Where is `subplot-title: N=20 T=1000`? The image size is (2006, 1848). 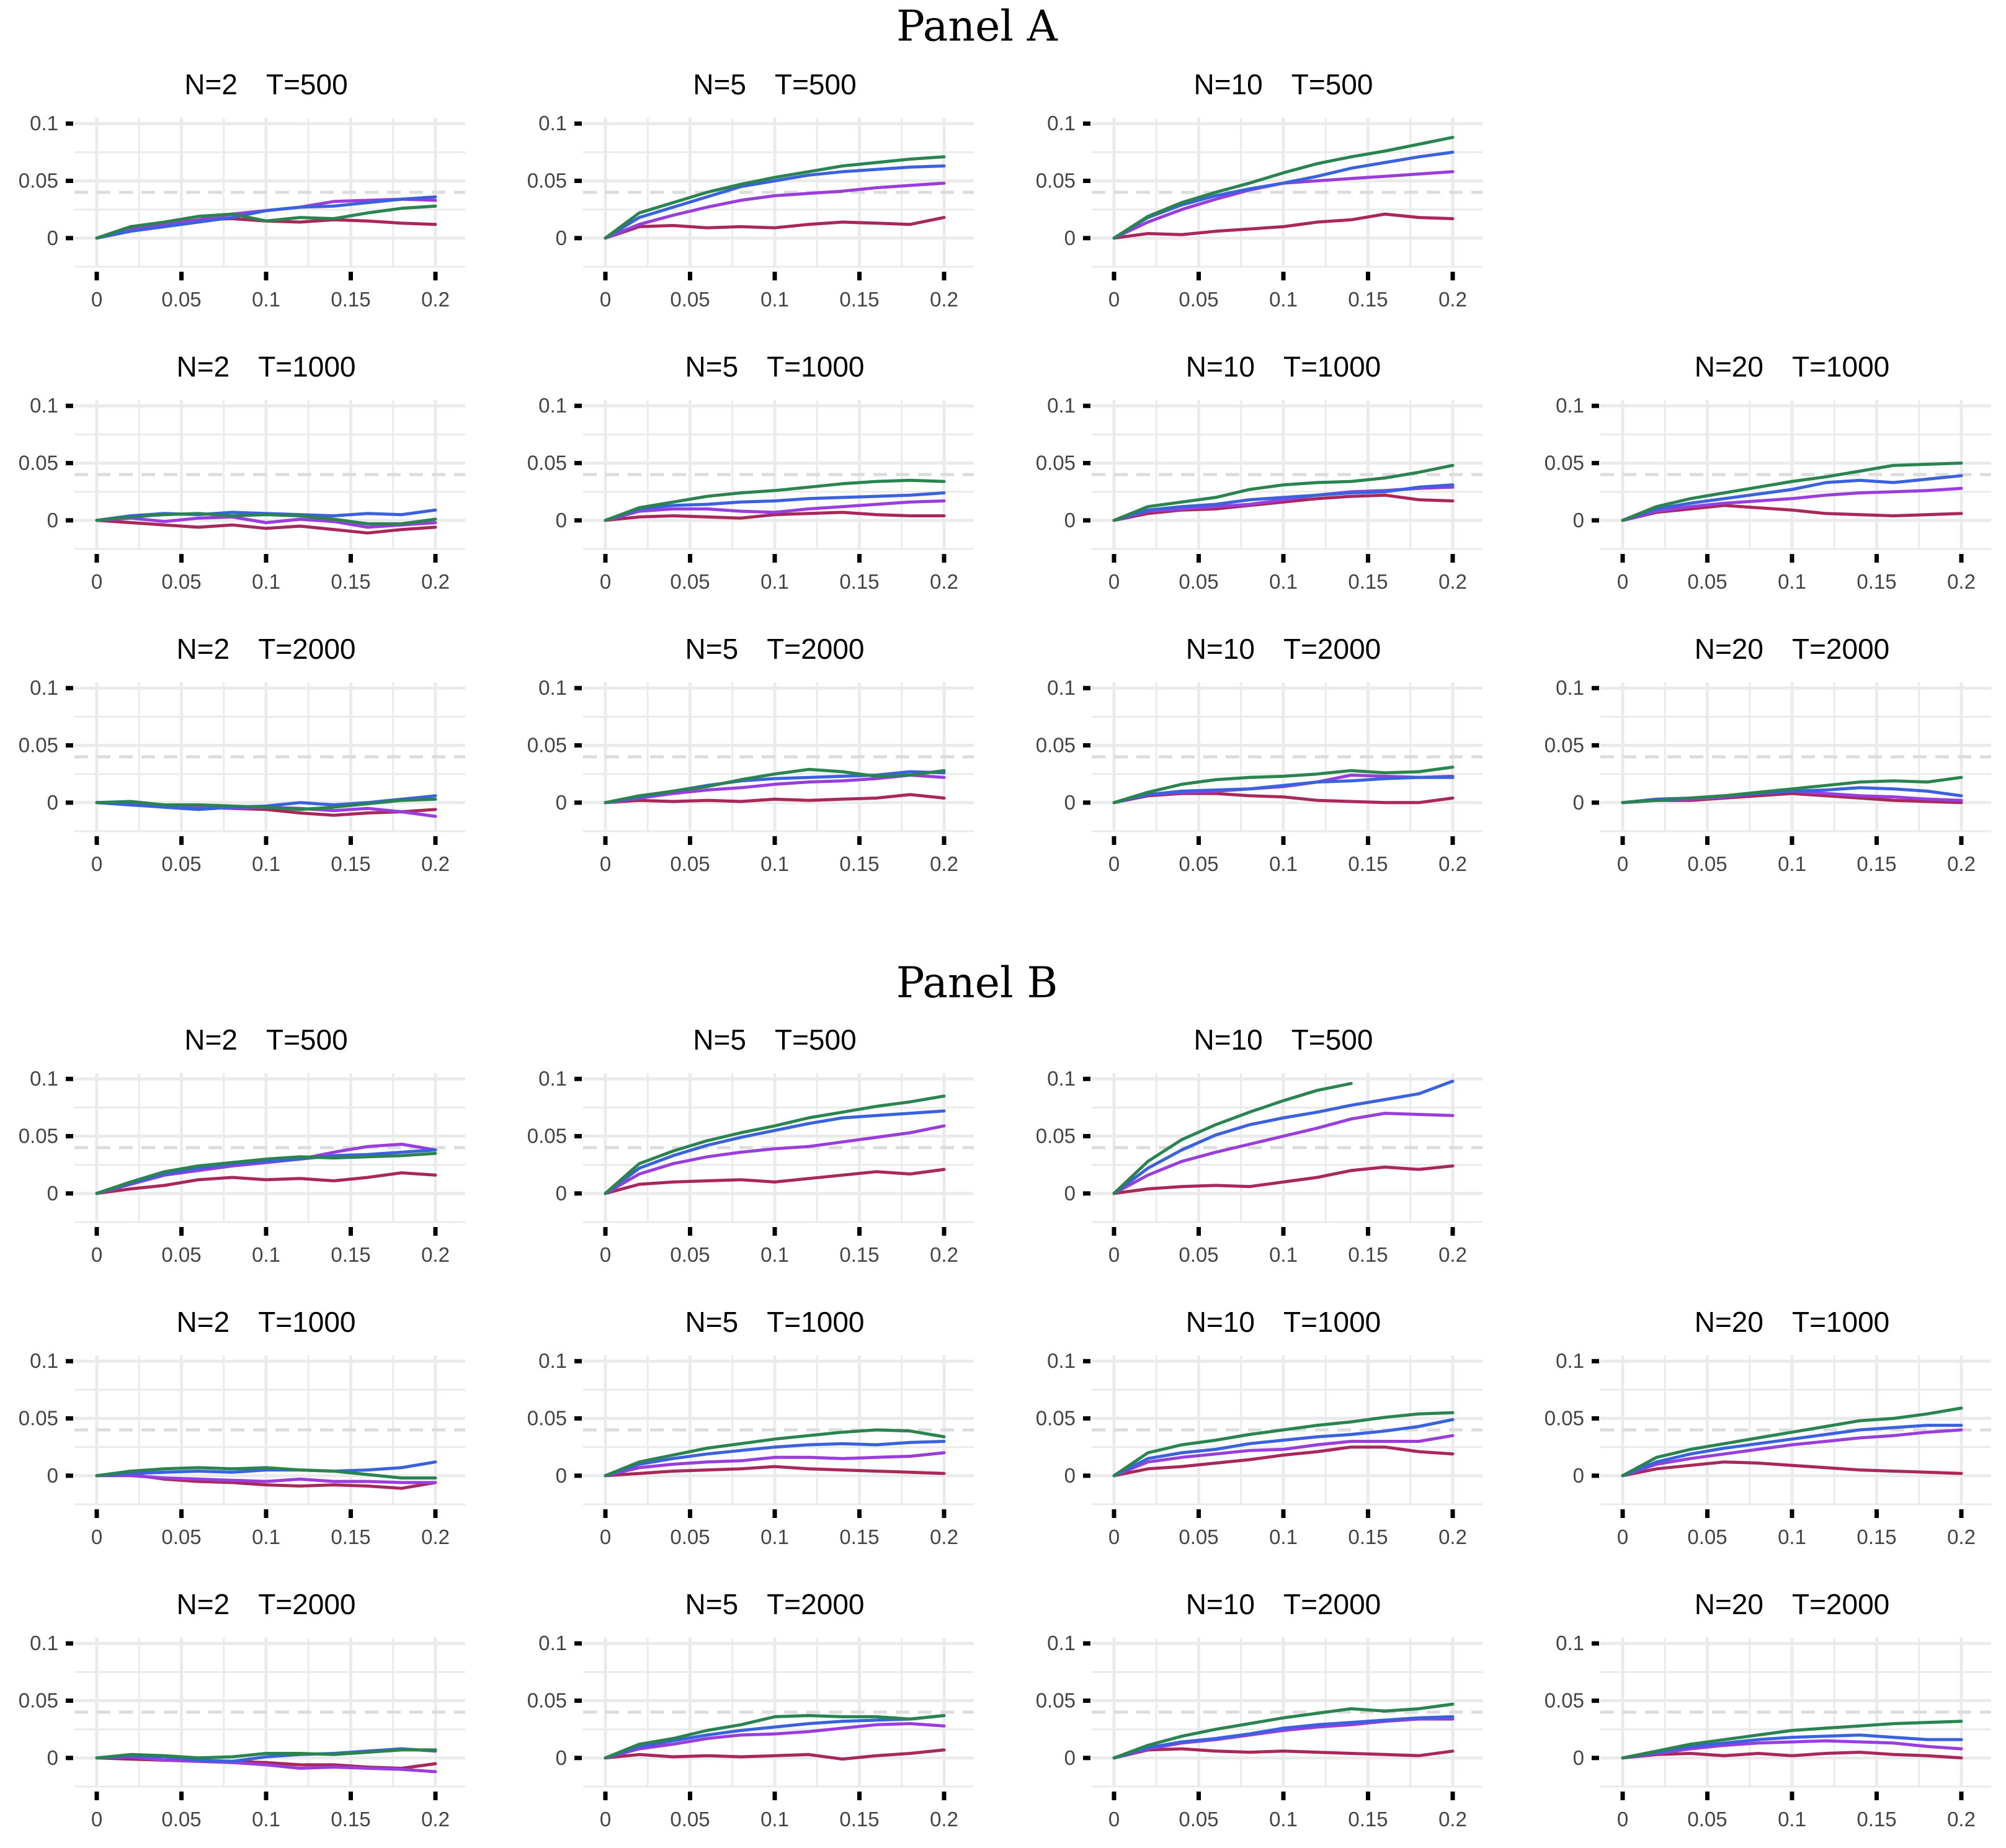
subplot-title: N=20 T=1000 is located at coordinates (1792, 367).